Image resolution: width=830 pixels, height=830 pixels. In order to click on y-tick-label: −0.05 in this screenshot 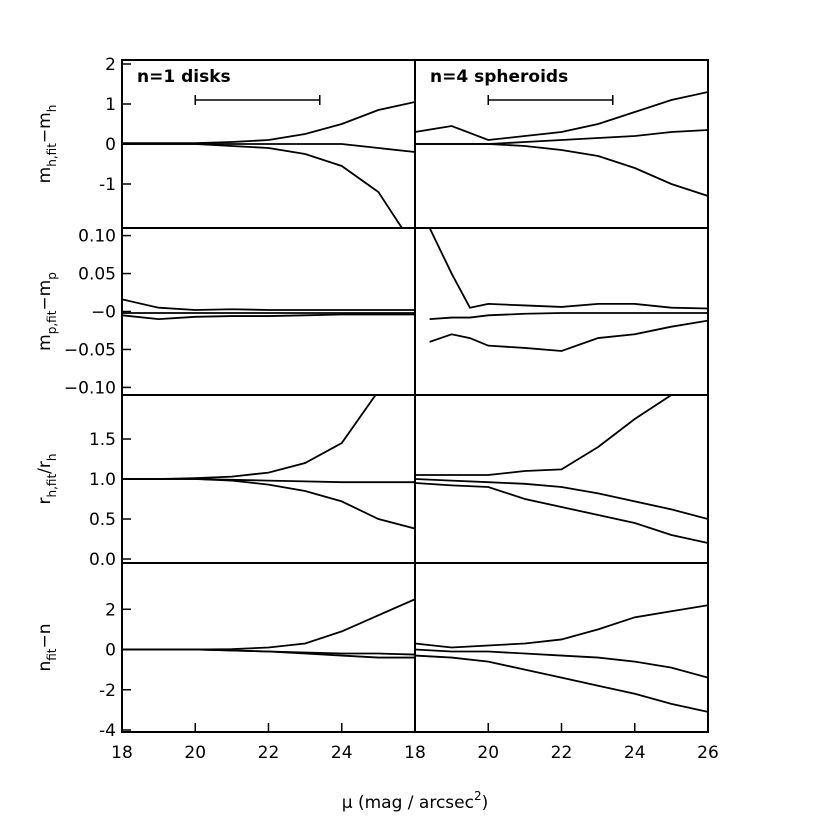, I will do `click(90, 350)`.